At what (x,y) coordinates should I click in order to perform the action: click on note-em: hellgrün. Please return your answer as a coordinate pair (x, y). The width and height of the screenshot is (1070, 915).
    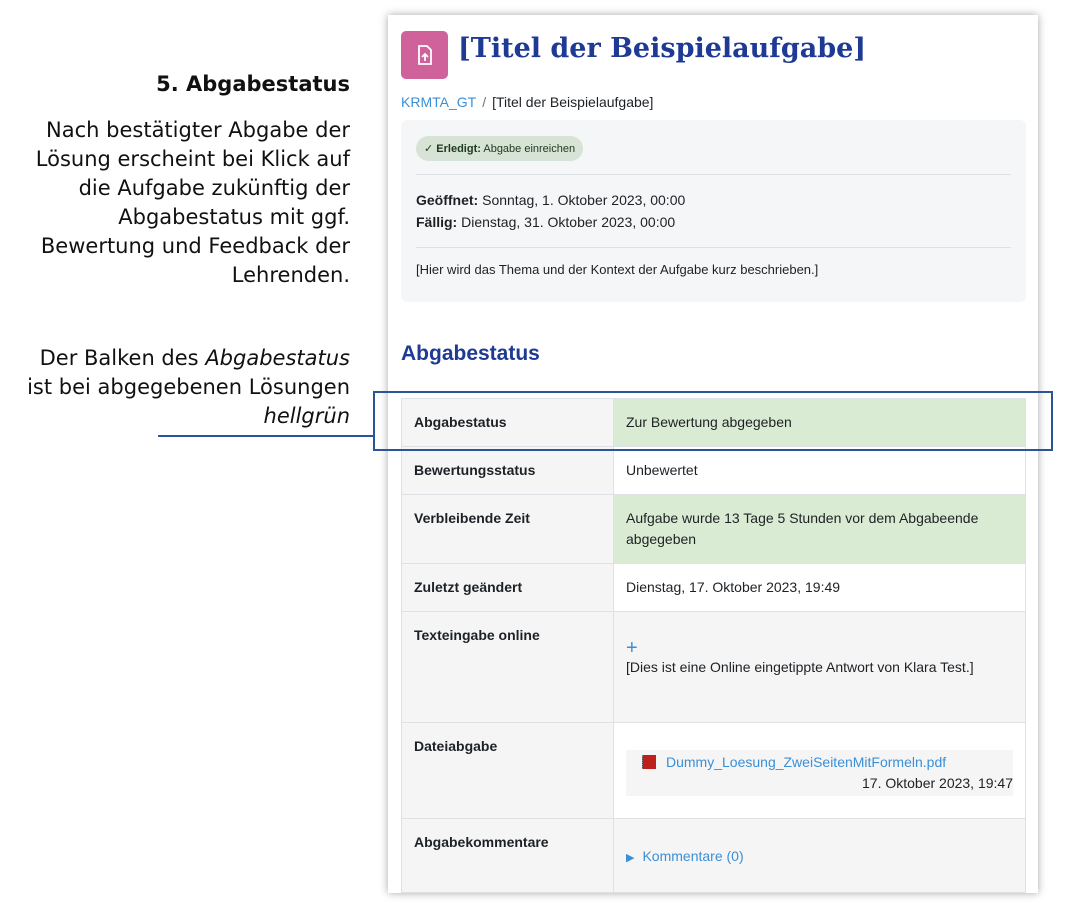
    Looking at the image, I should click on (306, 416).